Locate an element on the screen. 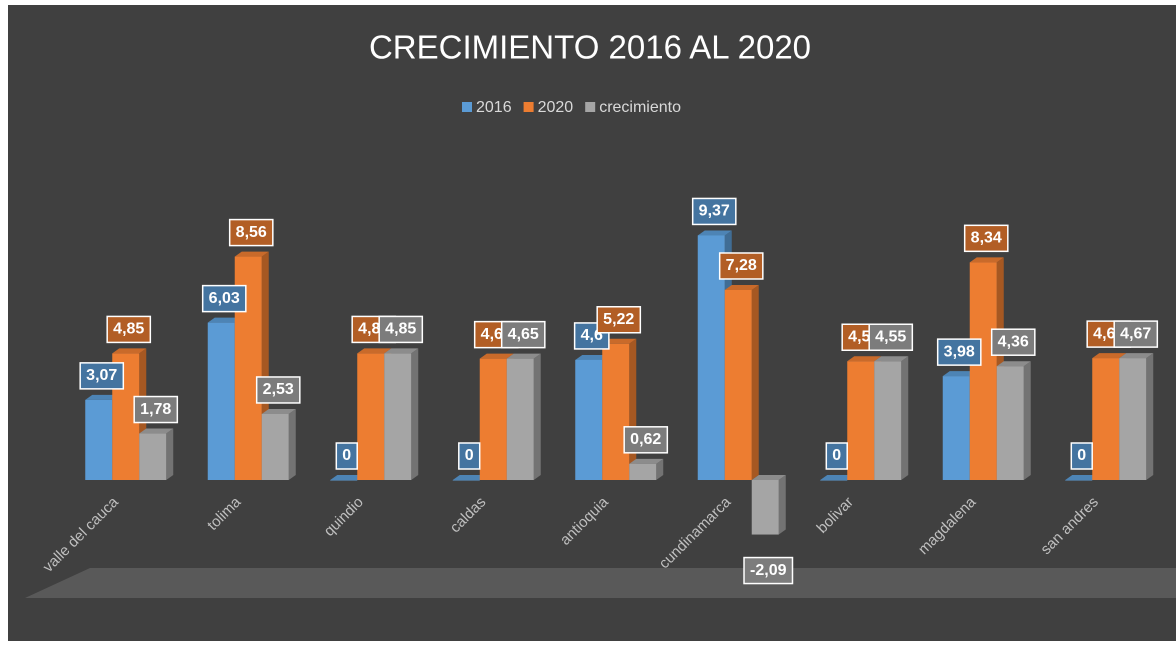  data-label: 8,56 is located at coordinates (251, 232).